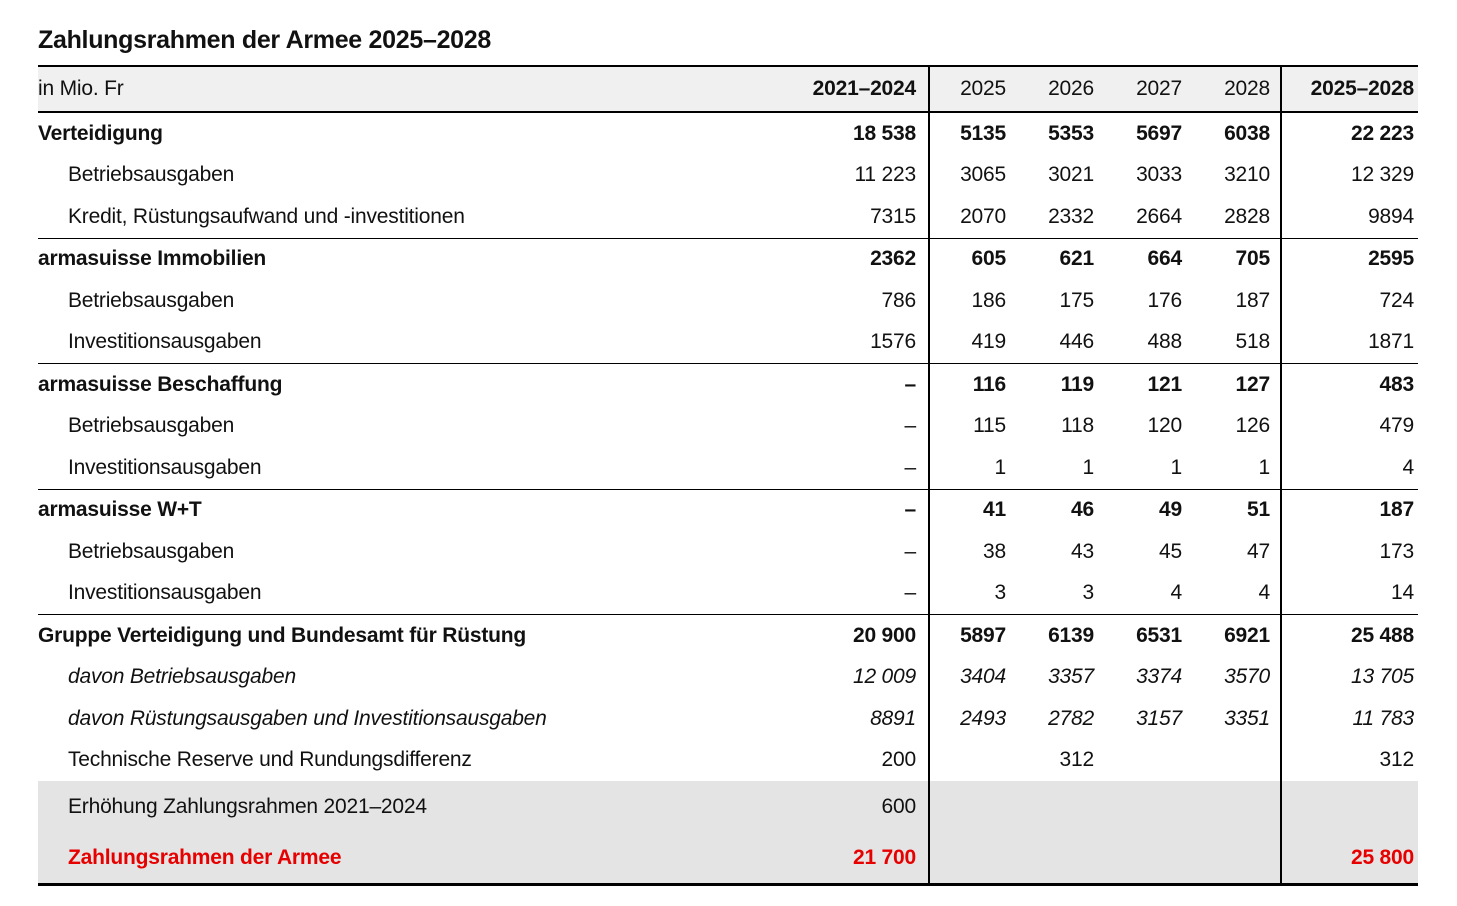  What do you see at coordinates (1159, 635) in the screenshot?
I see `value-cell: 6531` at bounding box center [1159, 635].